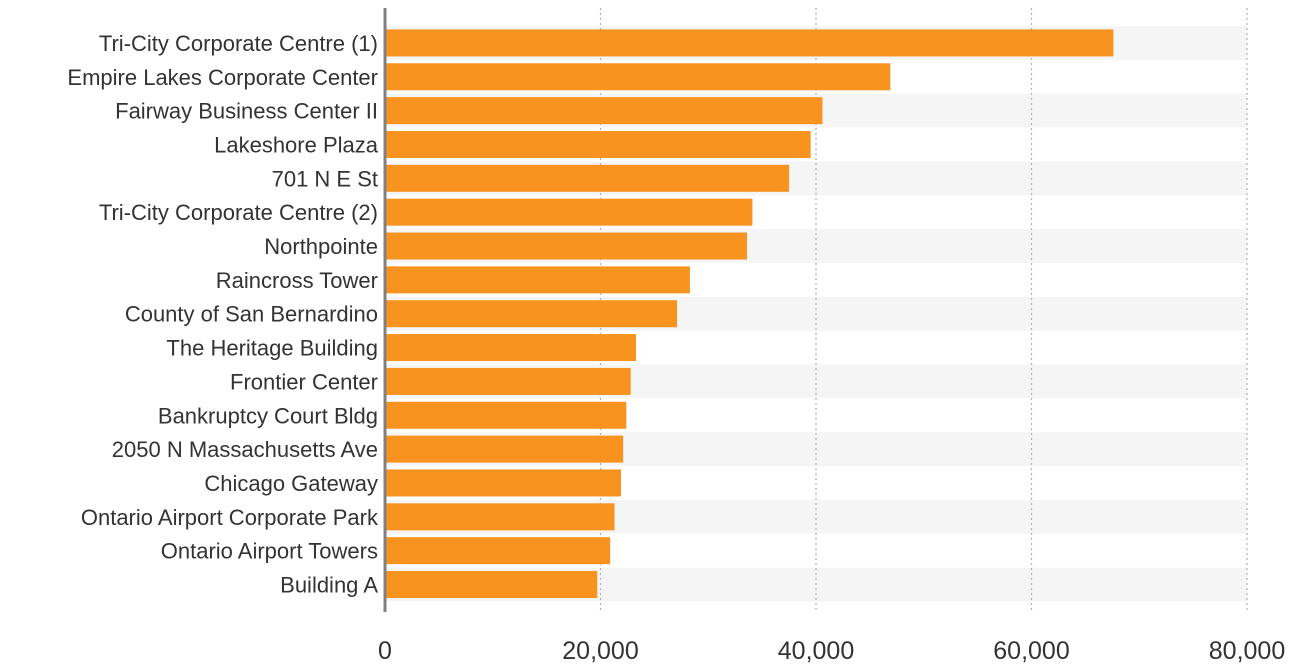 Image resolution: width=1306 pixels, height=667 pixels. I want to click on category-label: Tri-City Corporate Centre (2), so click(238, 212).